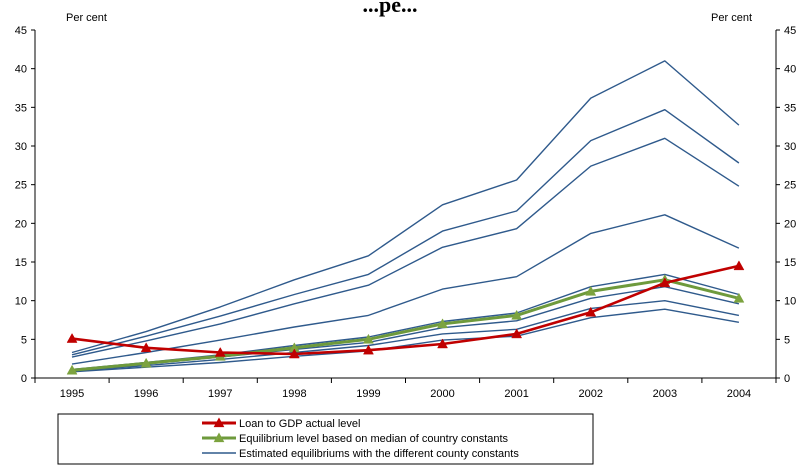  What do you see at coordinates (72, 394) in the screenshot?
I see `x-tick-label: 1995` at bounding box center [72, 394].